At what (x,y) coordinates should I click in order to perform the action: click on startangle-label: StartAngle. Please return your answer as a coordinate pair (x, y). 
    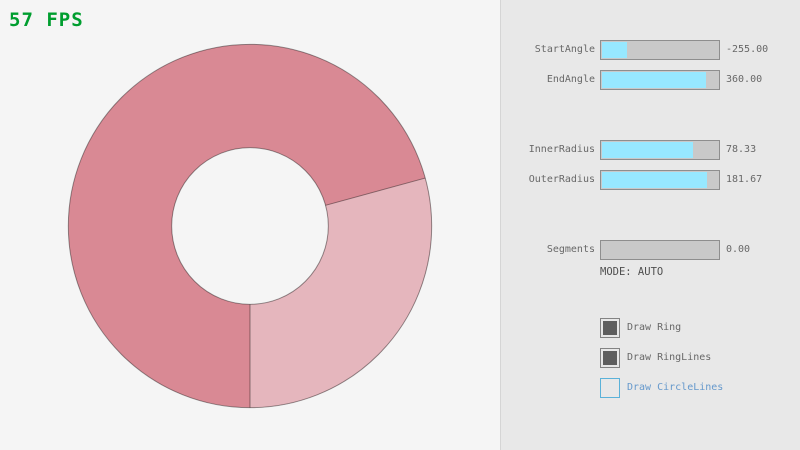
    Looking at the image, I should click on (564, 49).